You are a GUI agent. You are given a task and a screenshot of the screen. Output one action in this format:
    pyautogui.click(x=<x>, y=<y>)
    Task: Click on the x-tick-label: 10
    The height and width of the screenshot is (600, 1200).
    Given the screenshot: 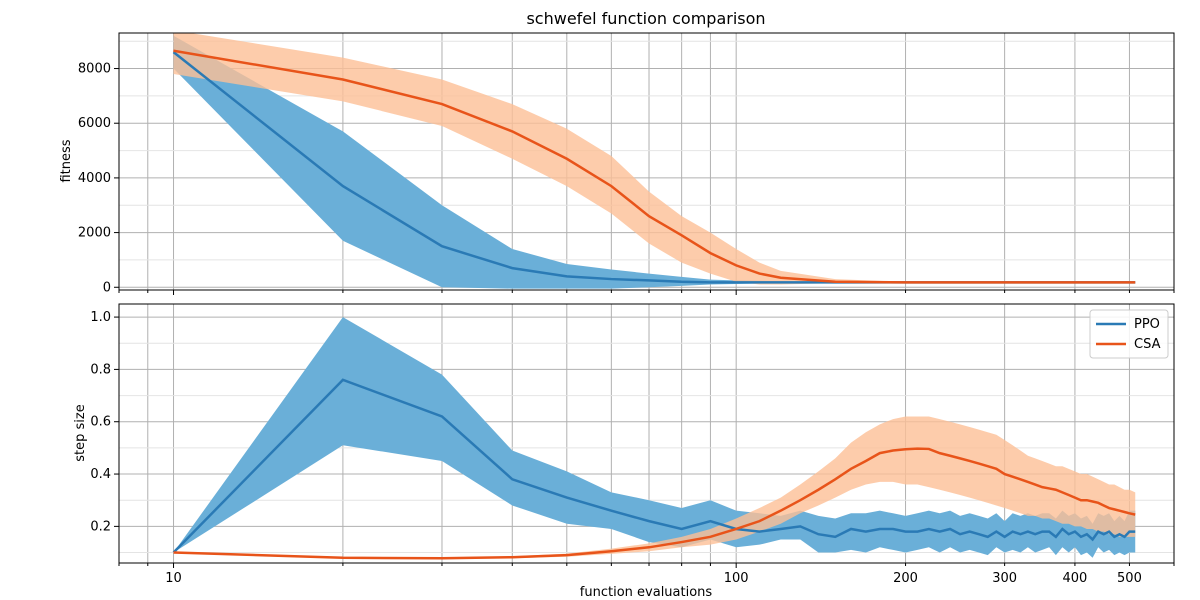 What is the action you would take?
    pyautogui.click(x=173, y=578)
    